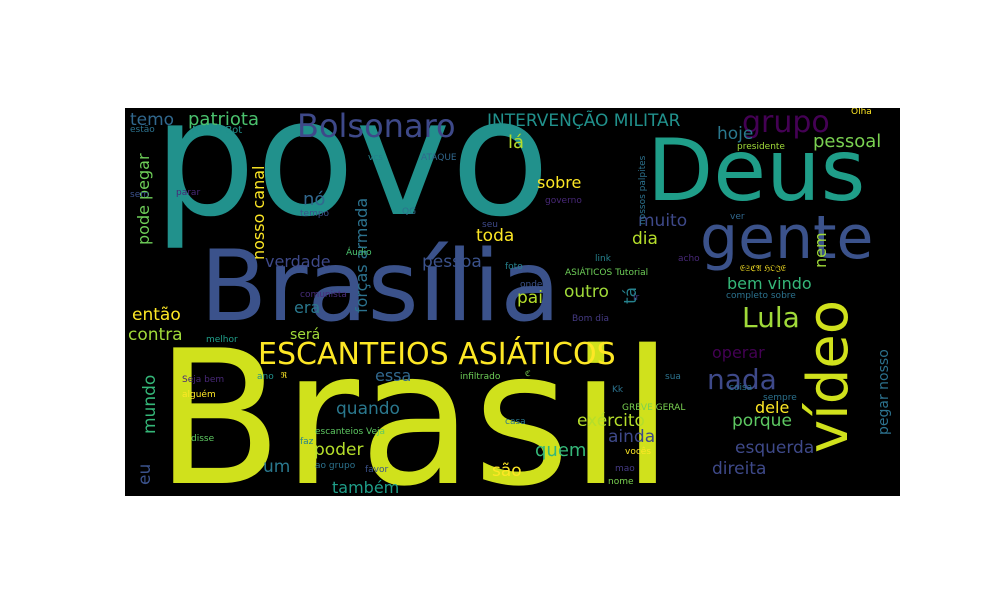  I want to click on cloud-word: essa, so click(393, 376).